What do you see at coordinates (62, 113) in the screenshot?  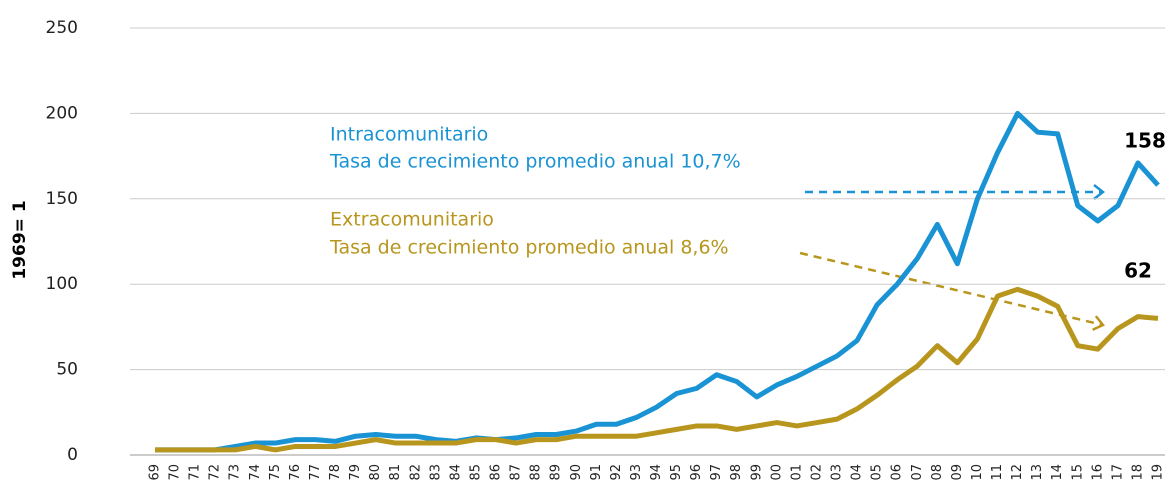 I see `y-tick-label: 200` at bounding box center [62, 113].